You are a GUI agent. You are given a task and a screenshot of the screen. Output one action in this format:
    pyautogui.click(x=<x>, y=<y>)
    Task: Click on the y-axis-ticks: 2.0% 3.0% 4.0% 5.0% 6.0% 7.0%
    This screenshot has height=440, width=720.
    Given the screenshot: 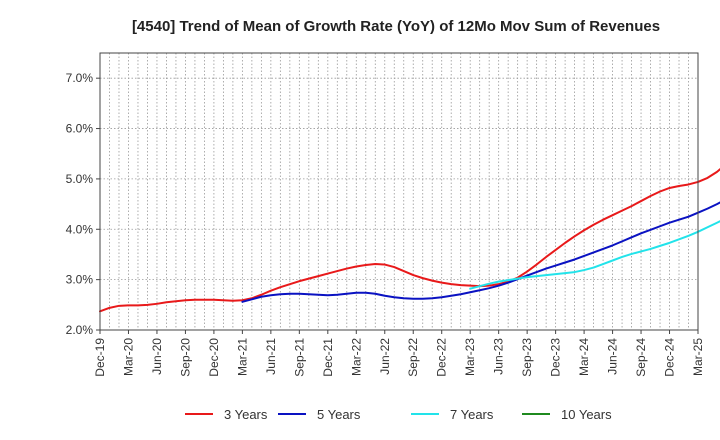 What is the action you would take?
    pyautogui.click(x=83, y=204)
    